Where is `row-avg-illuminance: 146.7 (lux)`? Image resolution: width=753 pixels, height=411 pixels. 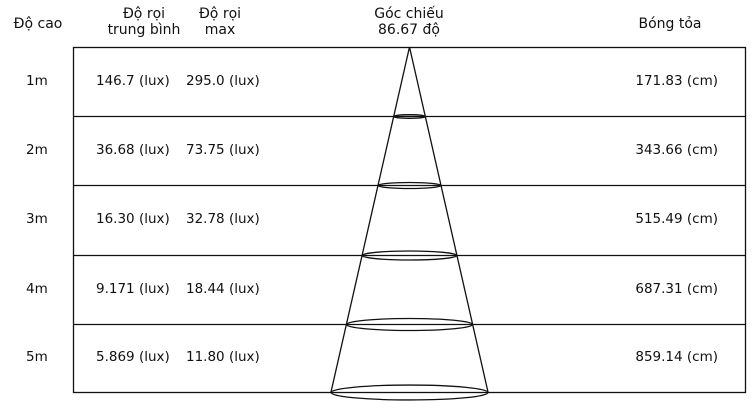
row-avg-illuminance: 146.7 (lux) is located at coordinates (133, 80).